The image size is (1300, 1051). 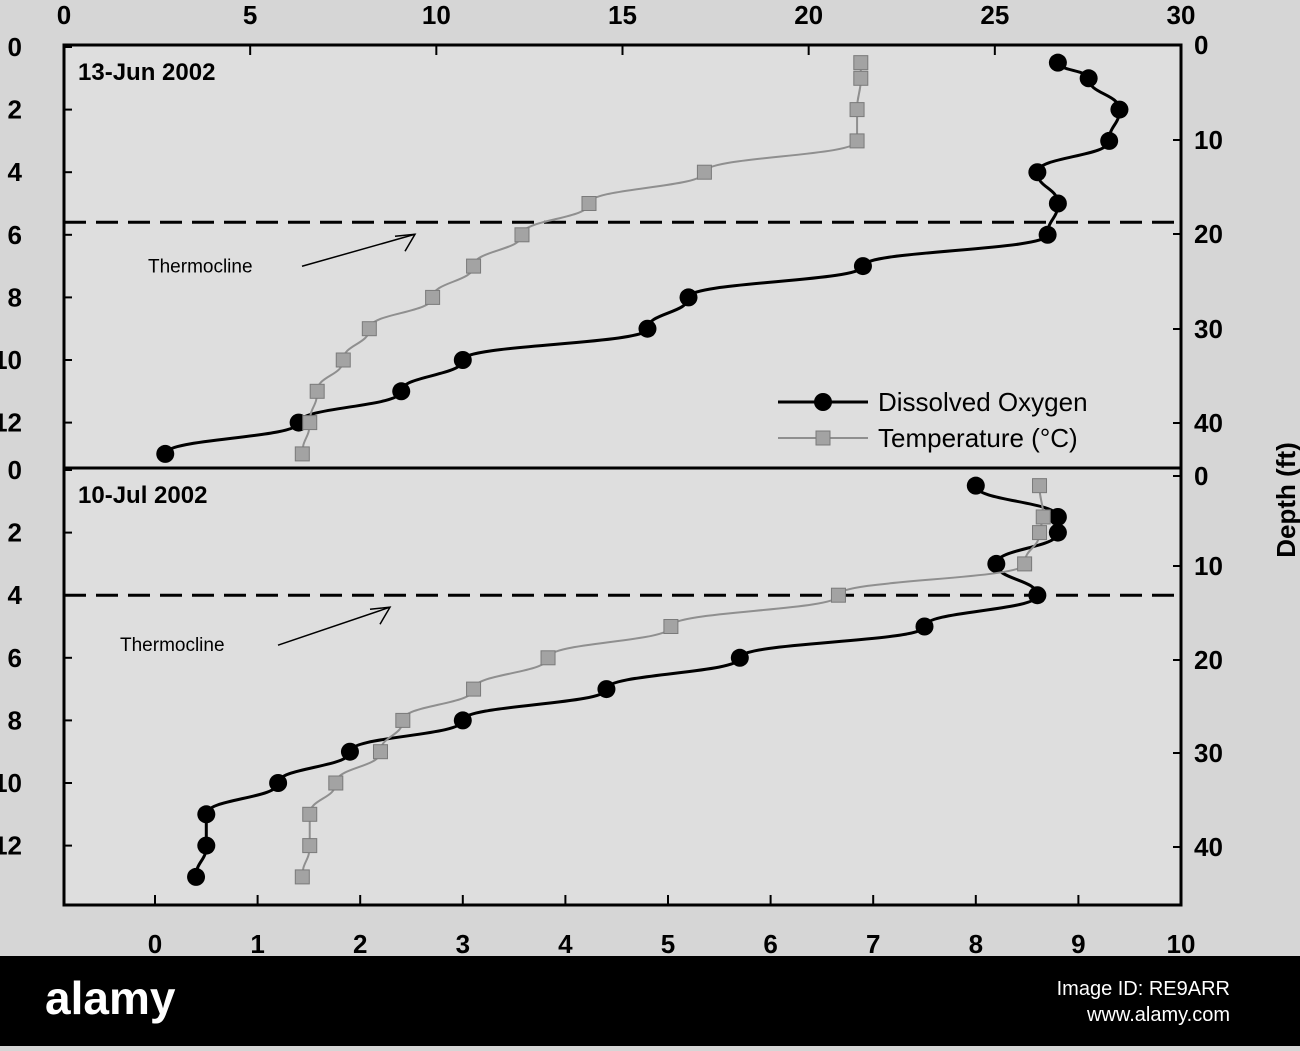 What do you see at coordinates (142, 495) in the screenshot?
I see `panel-title: 10-Jul 2002` at bounding box center [142, 495].